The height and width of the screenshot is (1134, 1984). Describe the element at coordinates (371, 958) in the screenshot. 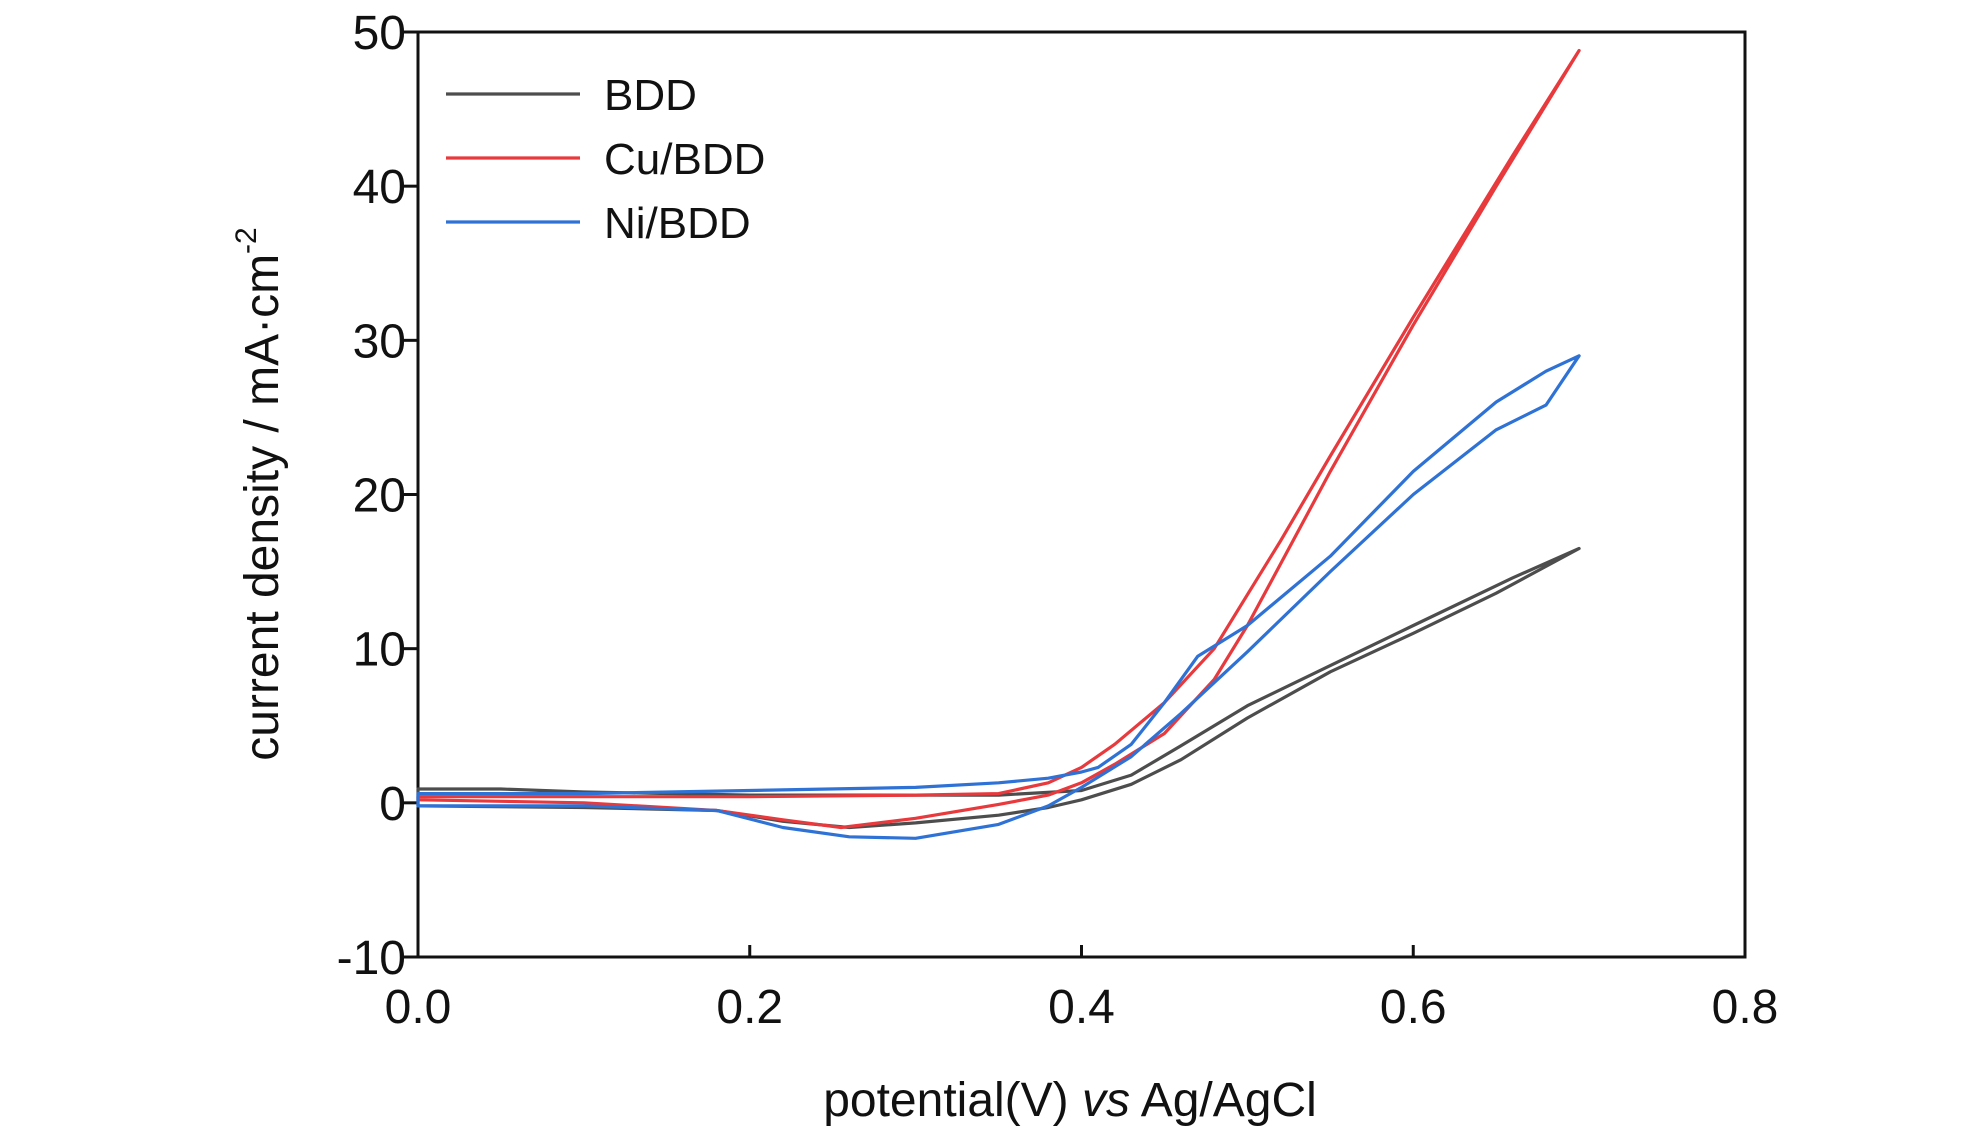

I see `y-tick-label: -10` at that location.